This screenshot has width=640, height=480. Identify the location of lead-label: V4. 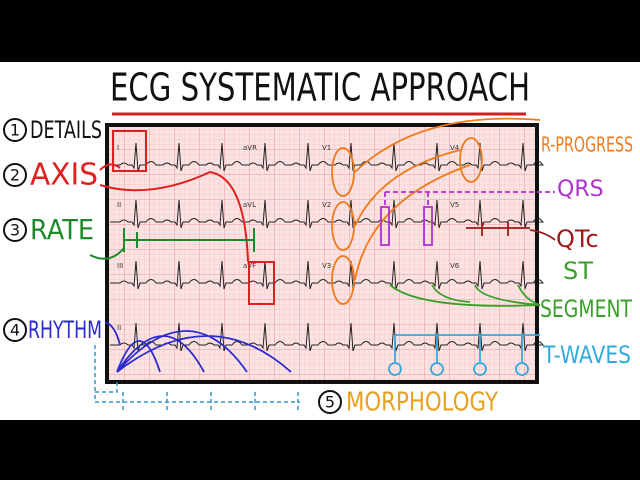
(455, 148).